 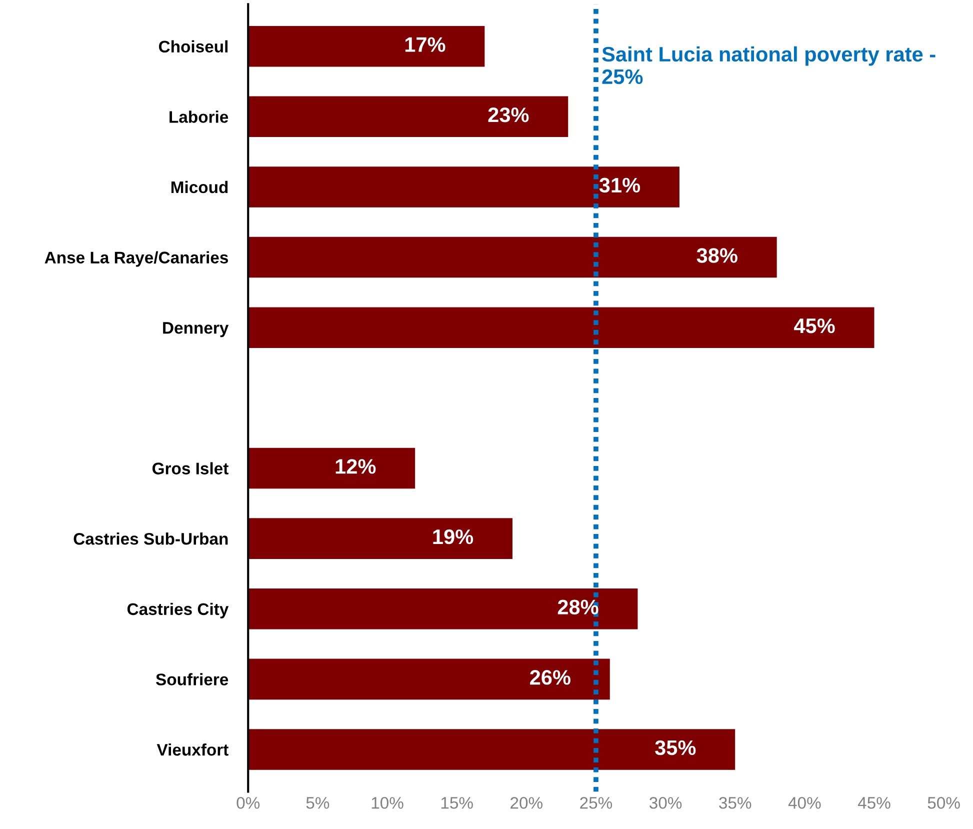 I want to click on x-tick-label: 45%, so click(x=874, y=803).